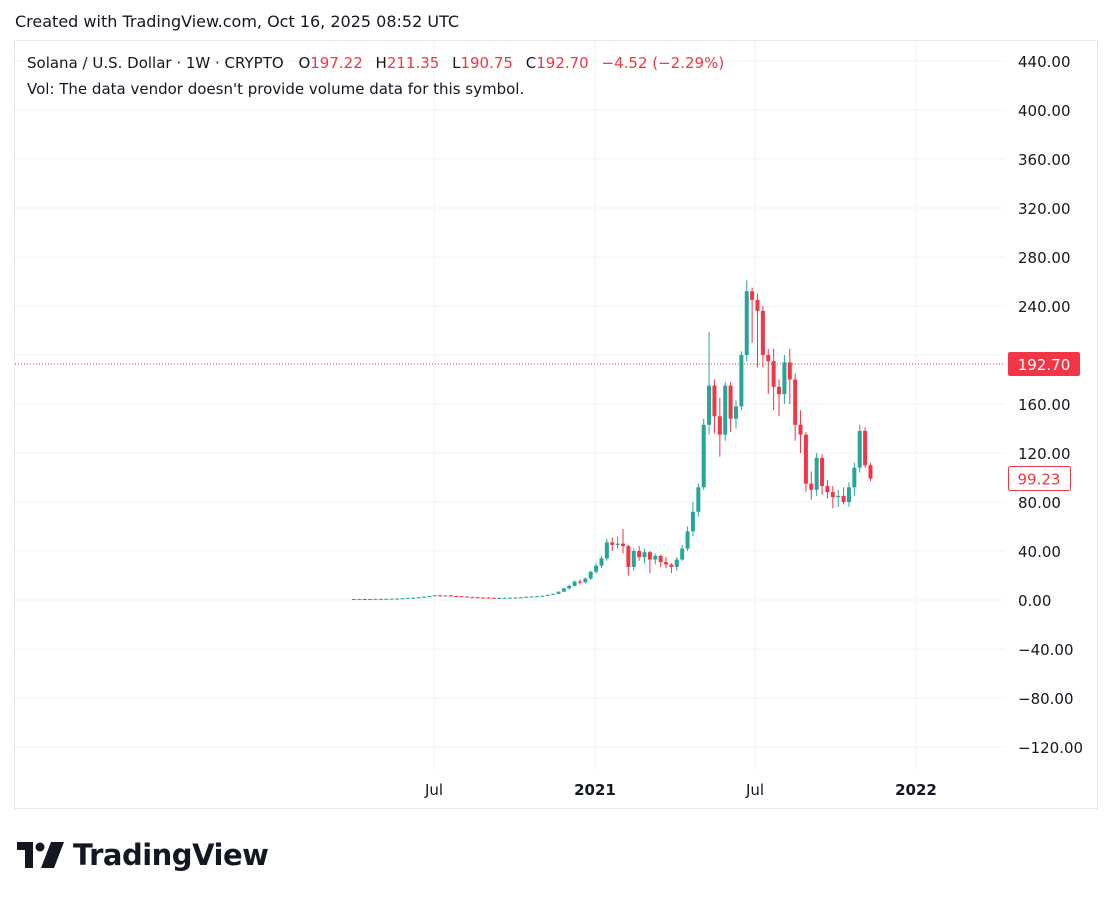 This screenshot has width=1112, height=899. Describe the element at coordinates (1034, 601) in the screenshot. I see `y-tick-label: 0.00` at that location.